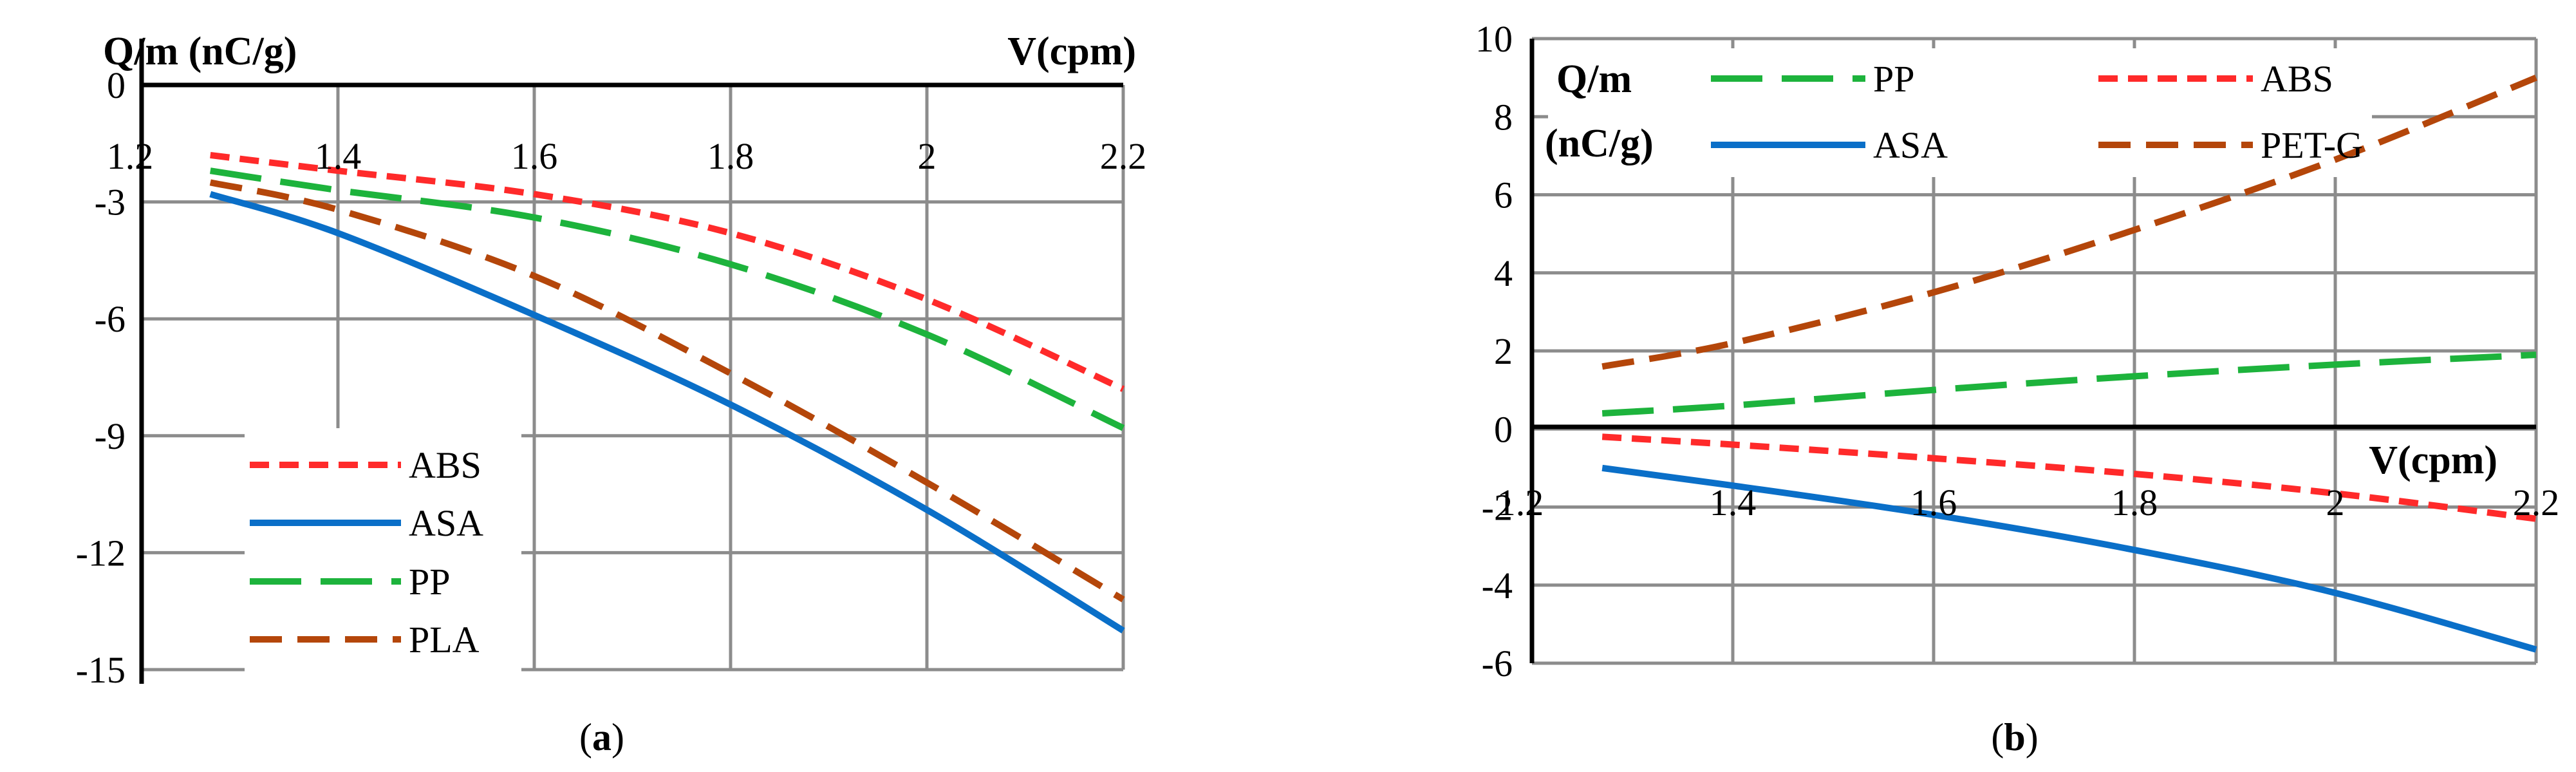 This screenshot has width=2576, height=772. I want to click on chart-b-legend-label: ABS, so click(2297, 79).